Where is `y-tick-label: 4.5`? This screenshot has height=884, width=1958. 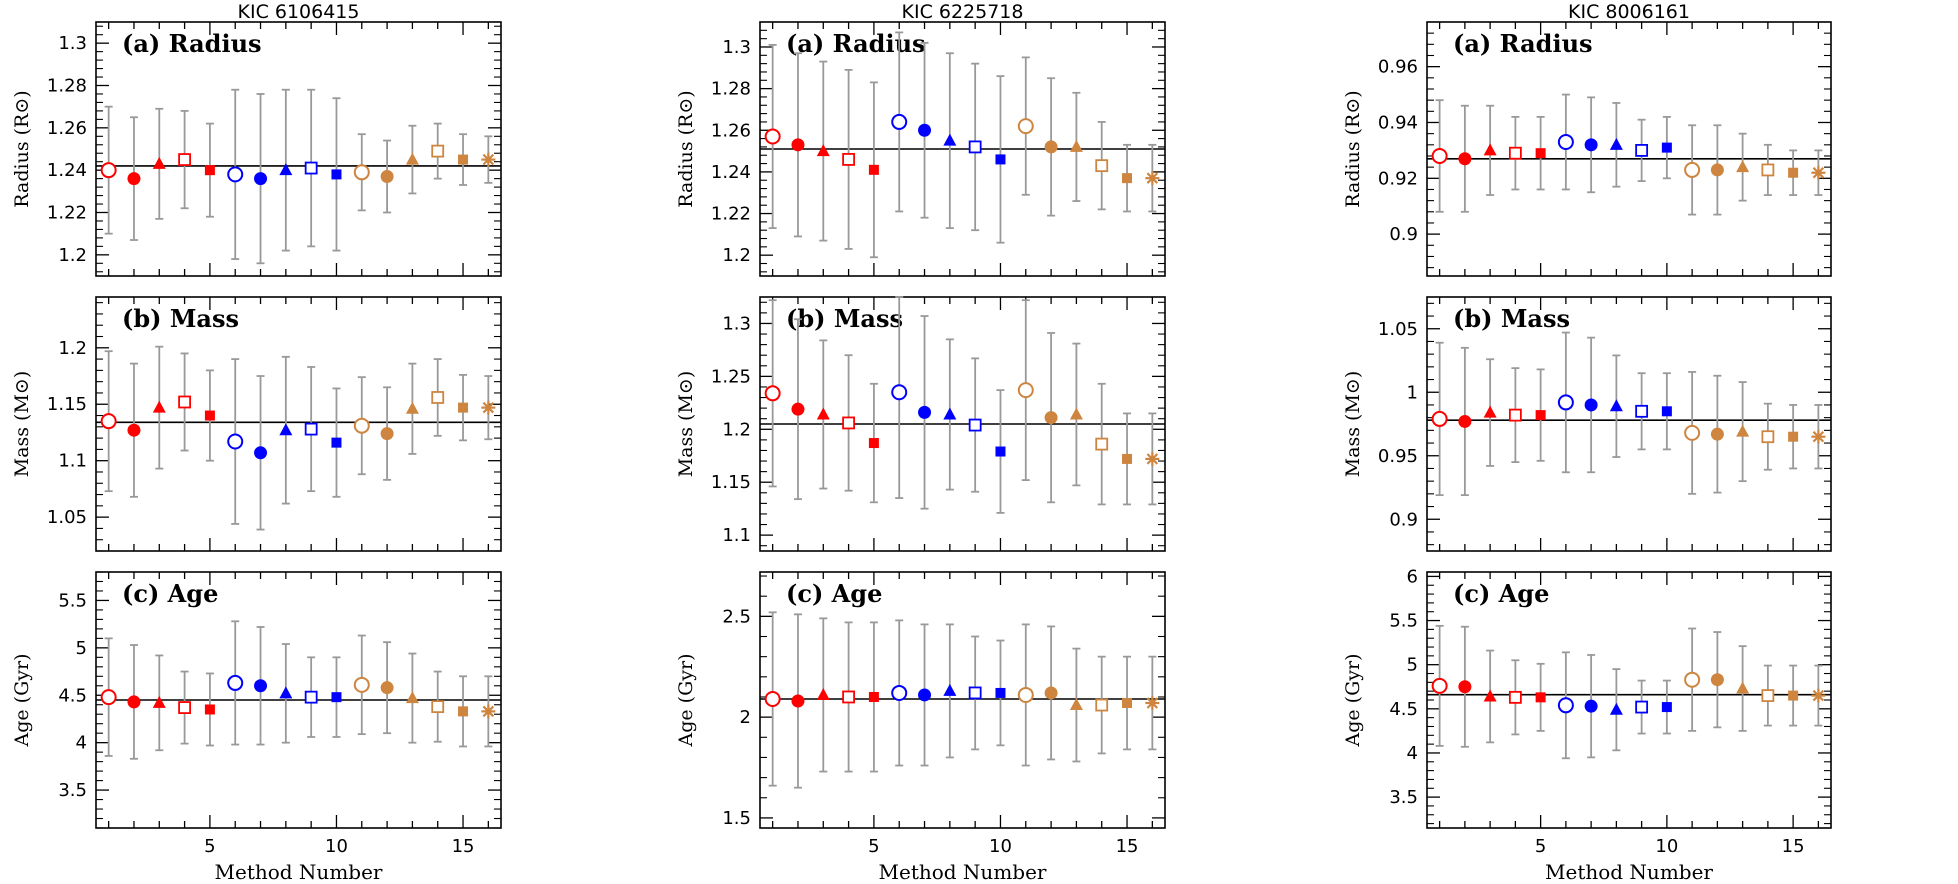 y-tick-label: 4.5 is located at coordinates (72, 695).